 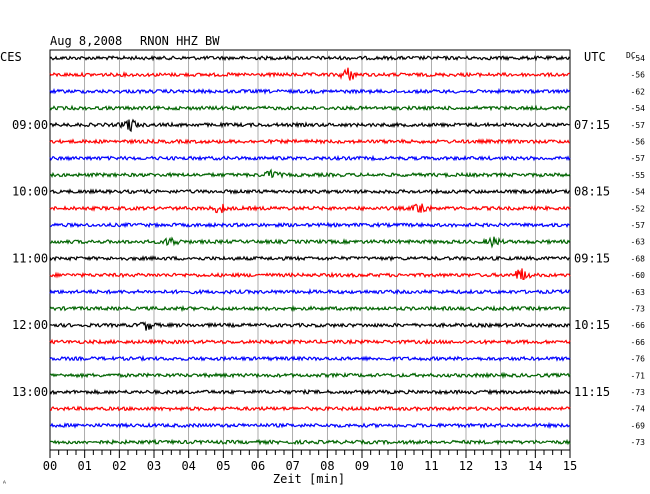 What do you see at coordinates (631, 55) in the screenshot?
I see `dc-label: DC` at bounding box center [631, 55].